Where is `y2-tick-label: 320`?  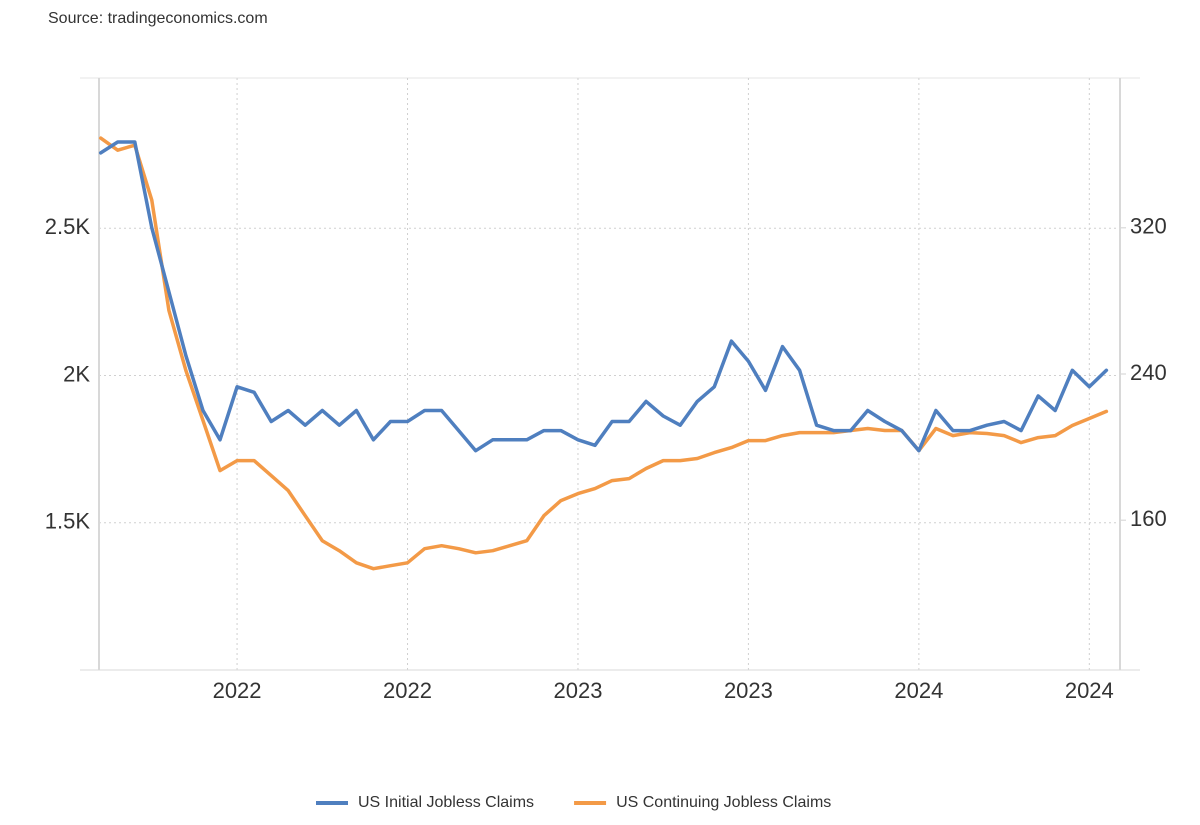 y2-tick-label: 320 is located at coordinates (1148, 226).